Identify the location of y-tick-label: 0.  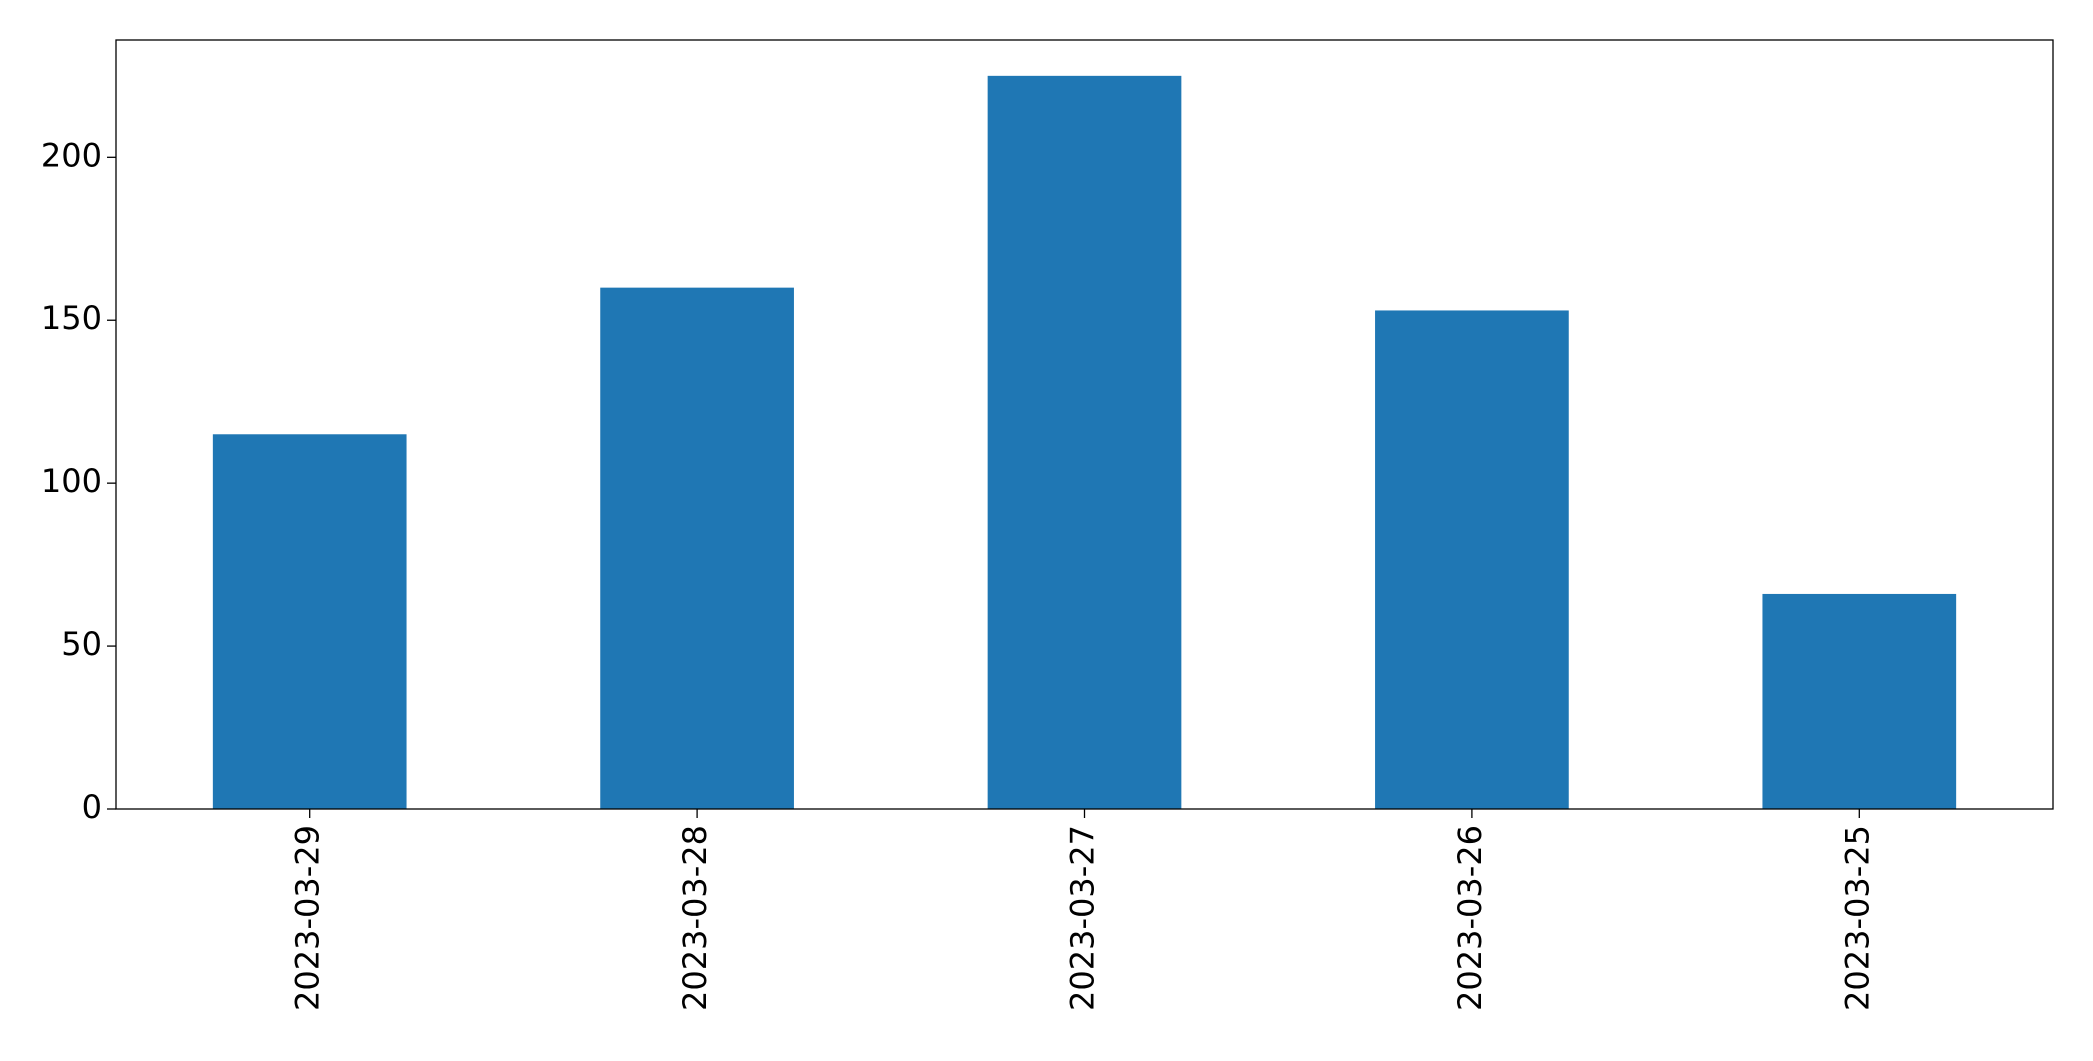
(92, 807).